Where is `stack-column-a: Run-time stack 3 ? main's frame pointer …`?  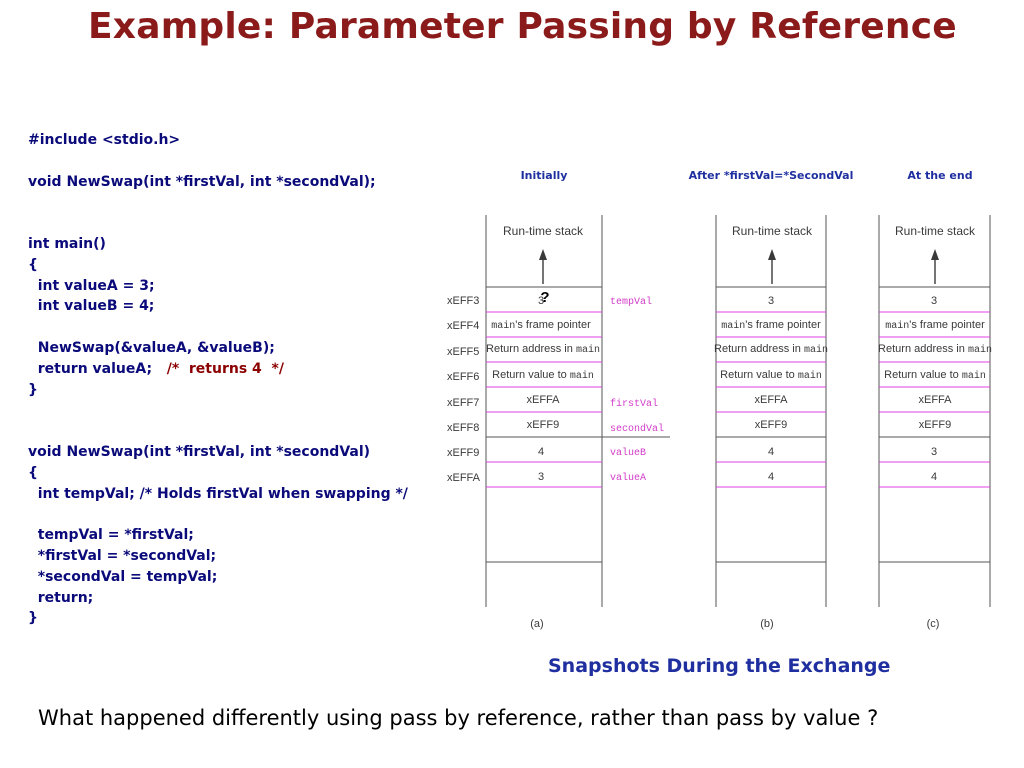
stack-column-a: Run-time stack 3 ? main's frame pointer … is located at coordinates (577, 422).